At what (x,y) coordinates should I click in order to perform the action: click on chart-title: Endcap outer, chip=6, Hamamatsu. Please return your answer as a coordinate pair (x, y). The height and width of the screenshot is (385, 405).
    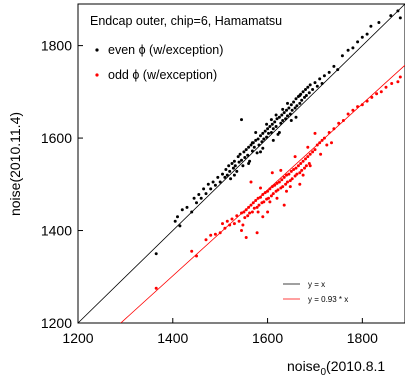
    Looking at the image, I should click on (186, 21).